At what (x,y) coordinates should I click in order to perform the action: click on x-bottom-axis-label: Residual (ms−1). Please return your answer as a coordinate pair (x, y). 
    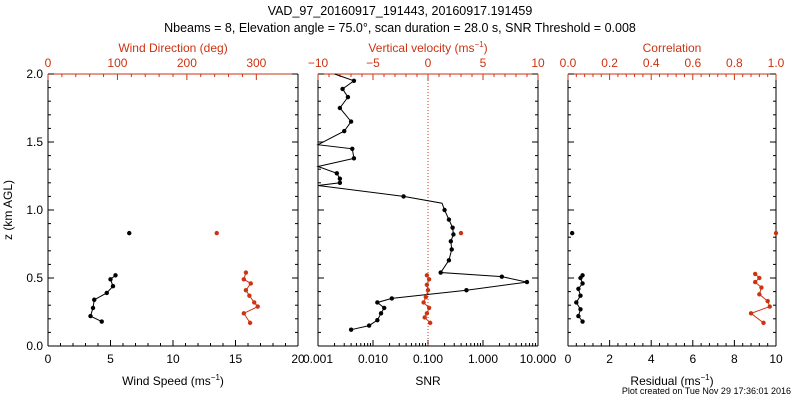
    Looking at the image, I should click on (671, 380).